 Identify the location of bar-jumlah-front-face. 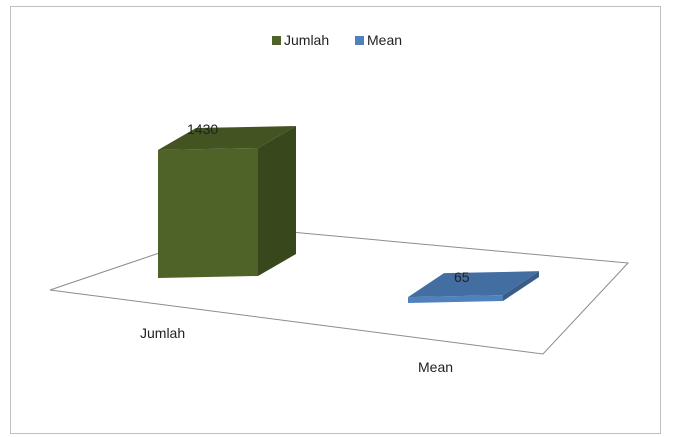
(208, 213).